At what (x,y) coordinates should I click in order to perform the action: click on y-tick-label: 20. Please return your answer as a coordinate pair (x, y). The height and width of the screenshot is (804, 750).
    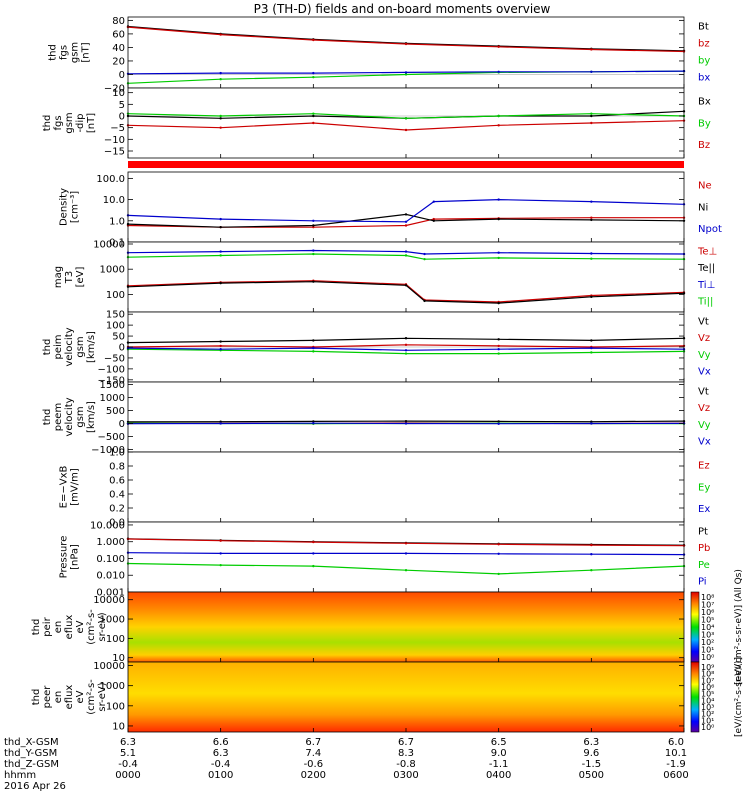
    Looking at the image, I should click on (118, 61).